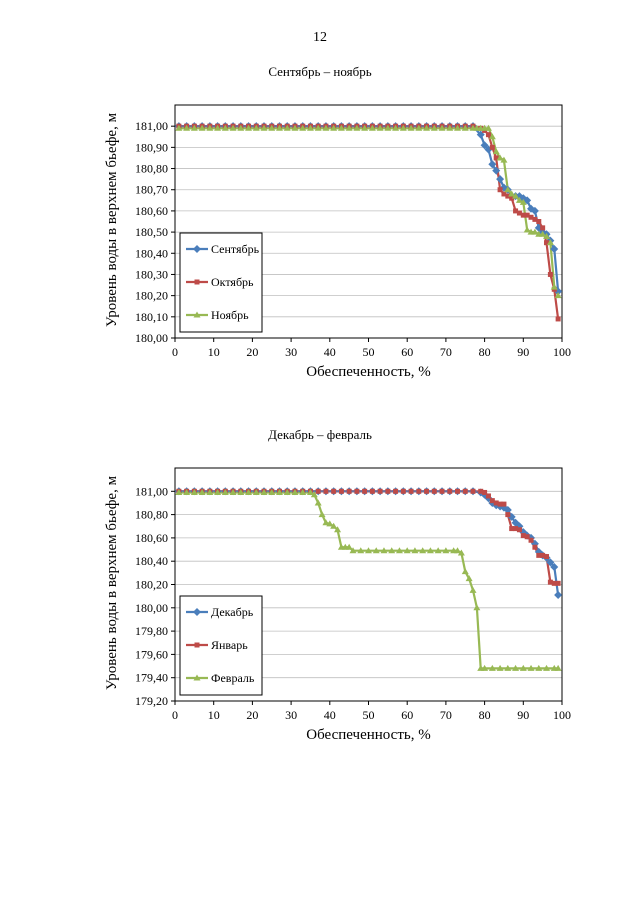 The image size is (640, 901). Describe the element at coordinates (151, 296) in the screenshot. I see `y-tick-label: 180,20` at that location.